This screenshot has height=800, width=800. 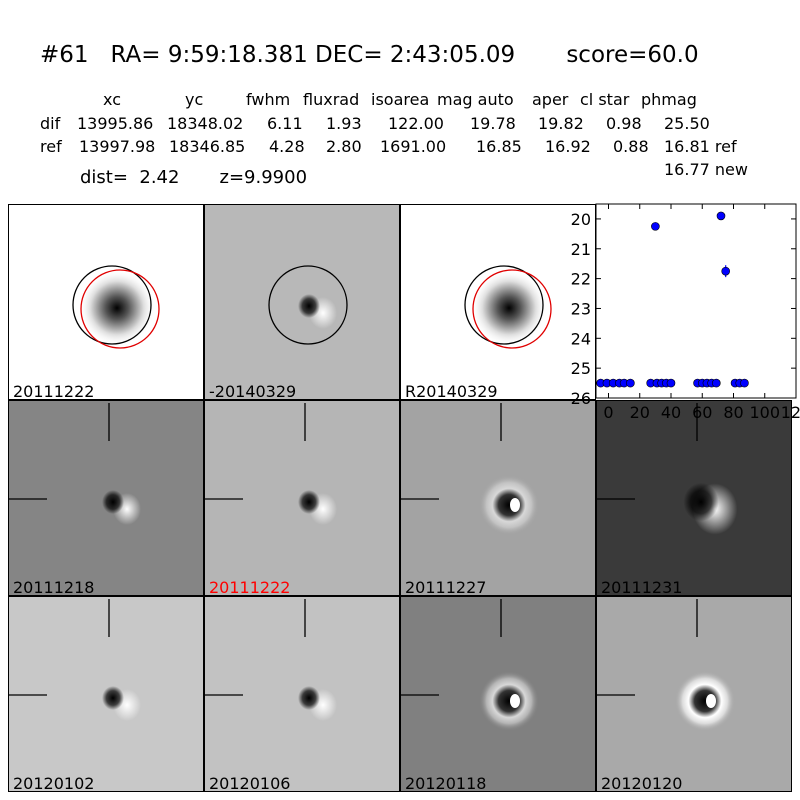 What do you see at coordinates (581, 398) in the screenshot?
I see `y-tick-label: 26` at bounding box center [581, 398].